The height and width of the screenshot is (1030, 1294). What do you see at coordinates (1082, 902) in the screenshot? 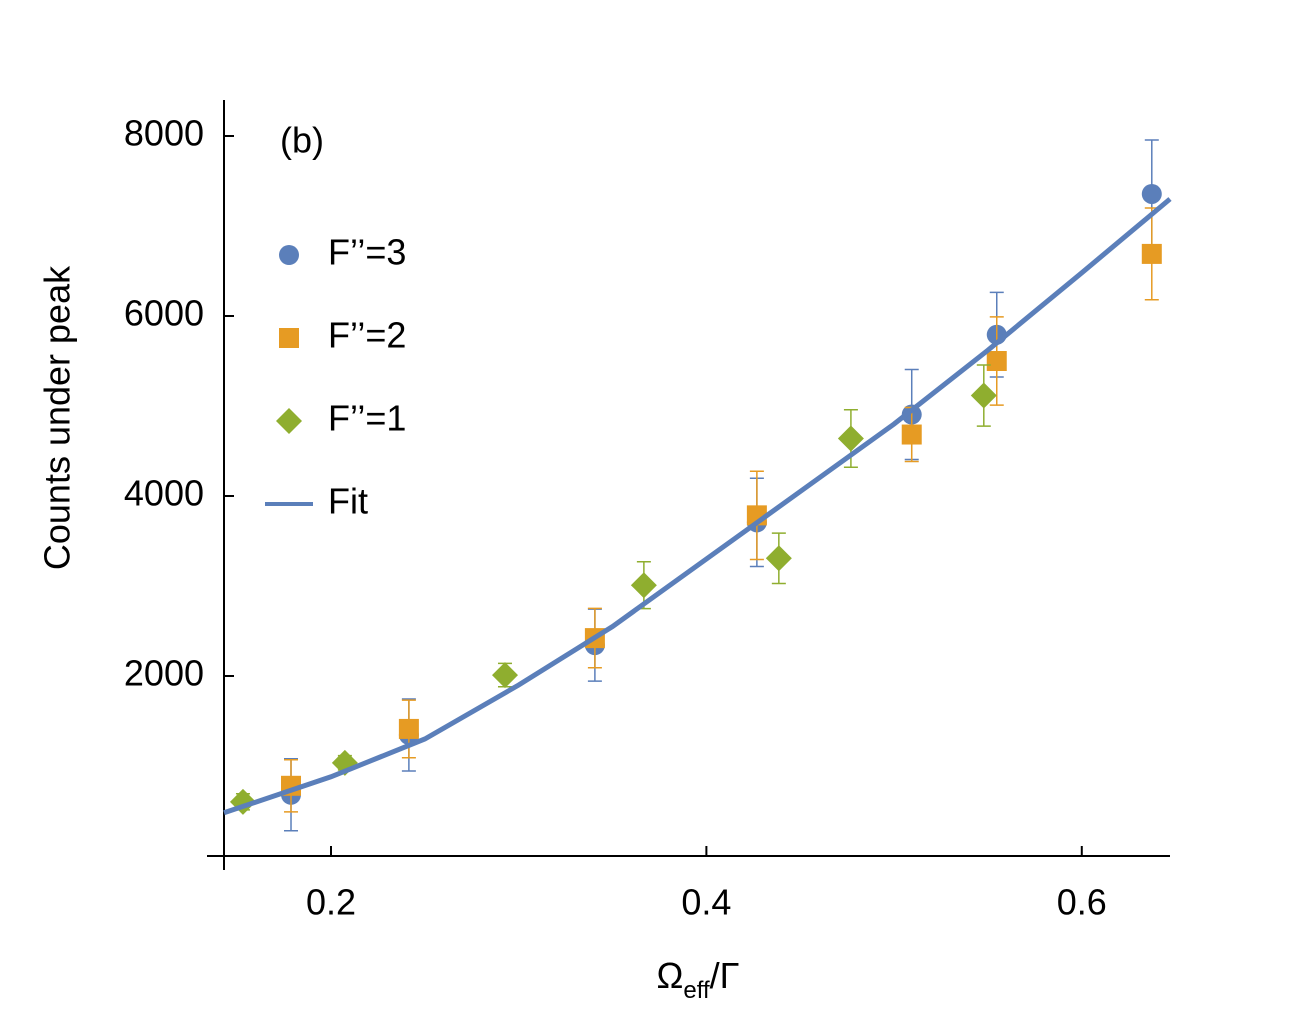
I see `x-tick-label: 0.6` at bounding box center [1082, 902].